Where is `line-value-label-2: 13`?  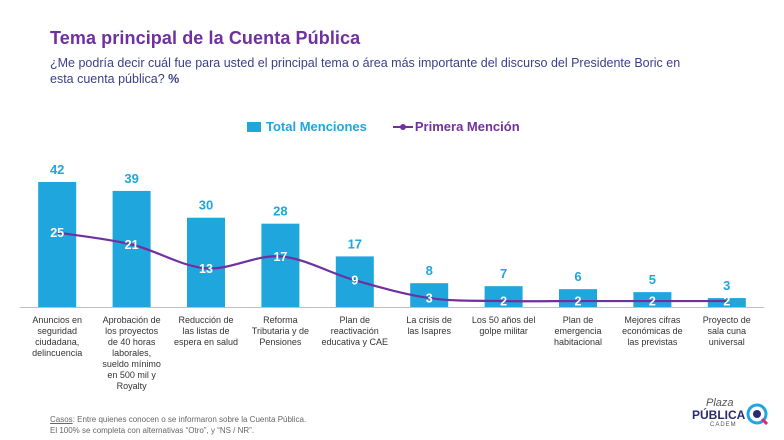 line-value-label-2: 13 is located at coordinates (206, 269).